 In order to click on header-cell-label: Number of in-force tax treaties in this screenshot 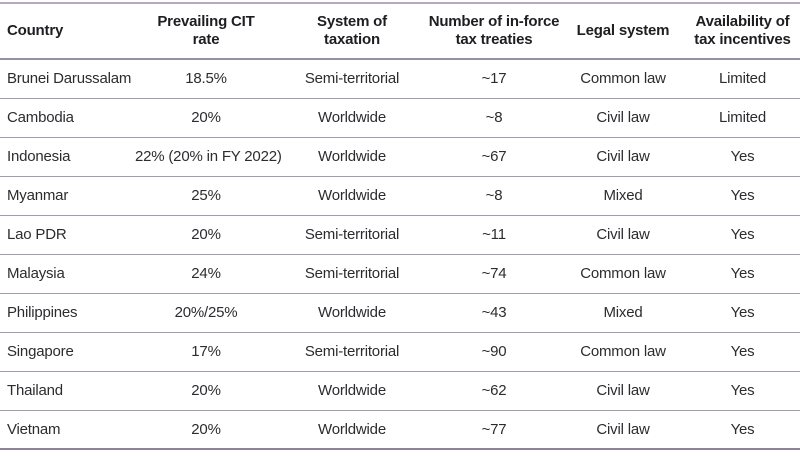, I will do `click(494, 30)`.